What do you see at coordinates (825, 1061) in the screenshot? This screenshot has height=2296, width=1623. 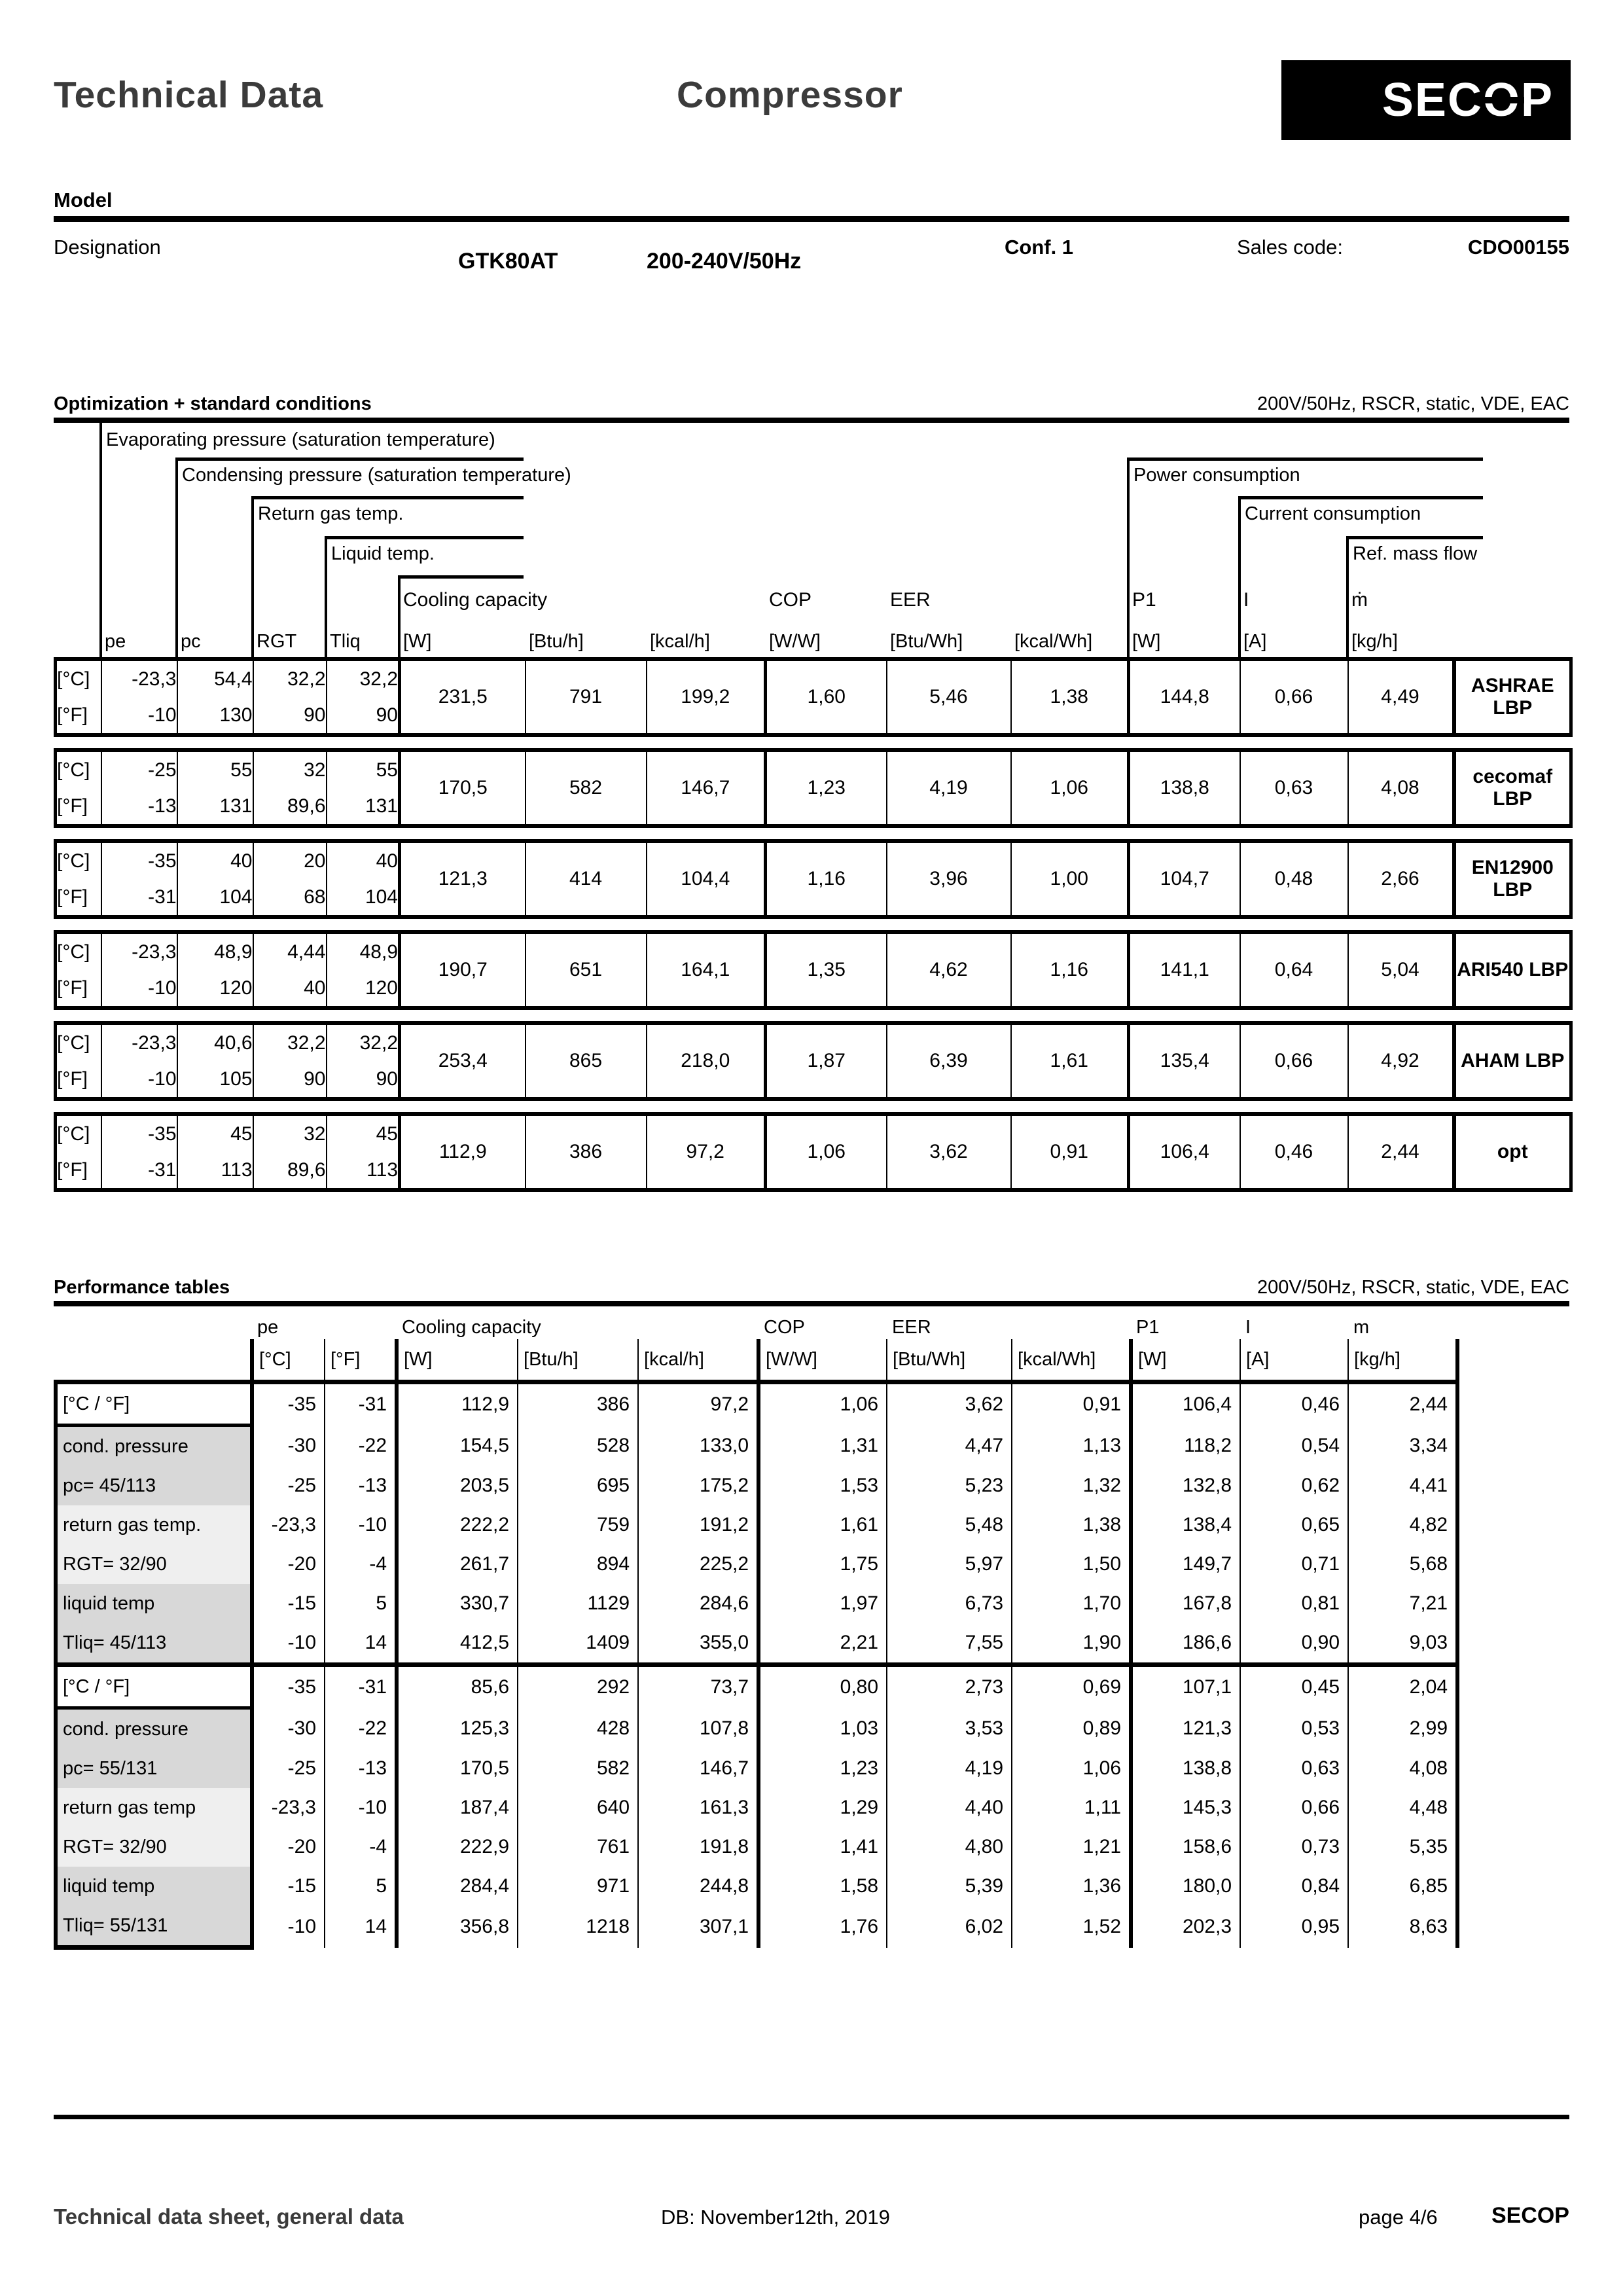 I see `value-cell: 1,87` at bounding box center [825, 1061].